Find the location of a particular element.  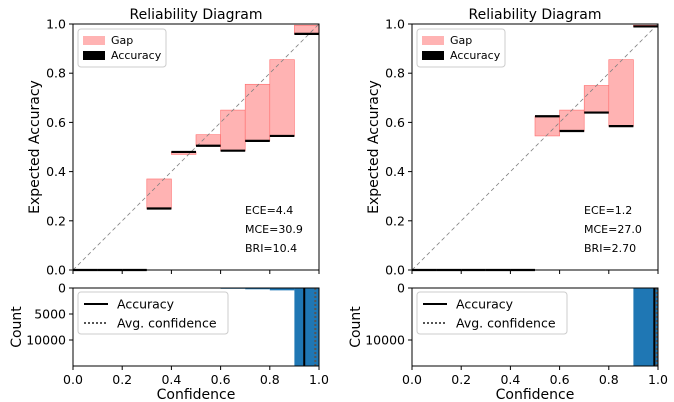

rel2-y-tick-label: 0.4 is located at coordinates (395, 171).